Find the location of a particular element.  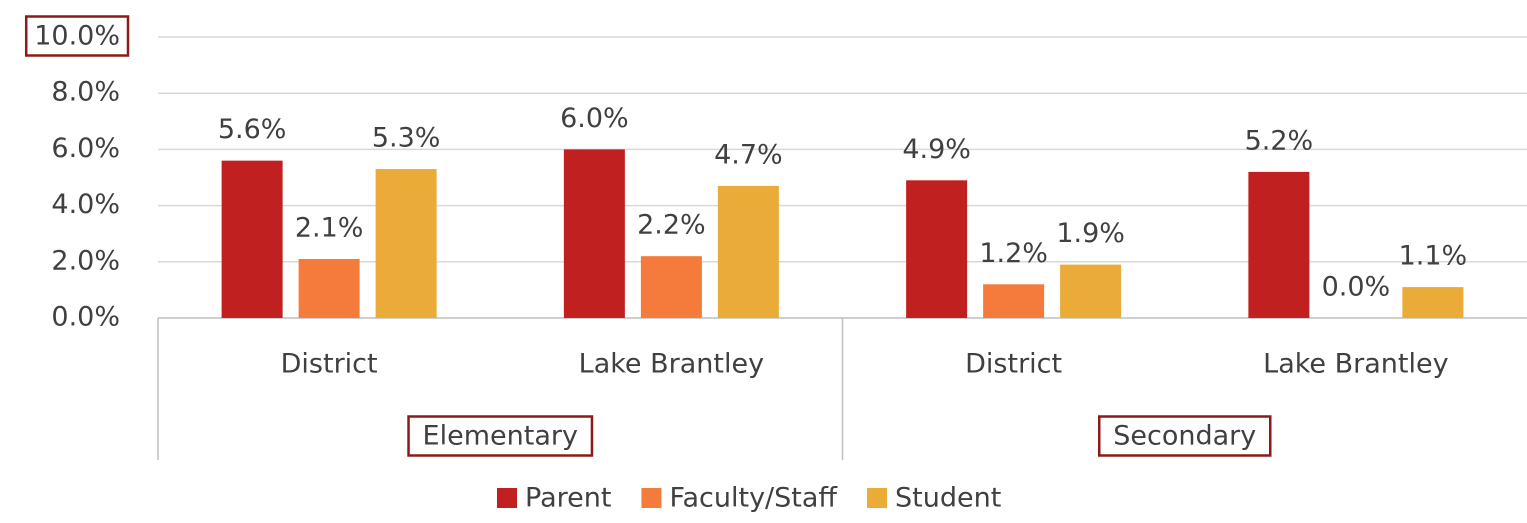

y-tick-label: 6.0% is located at coordinates (85, 148).